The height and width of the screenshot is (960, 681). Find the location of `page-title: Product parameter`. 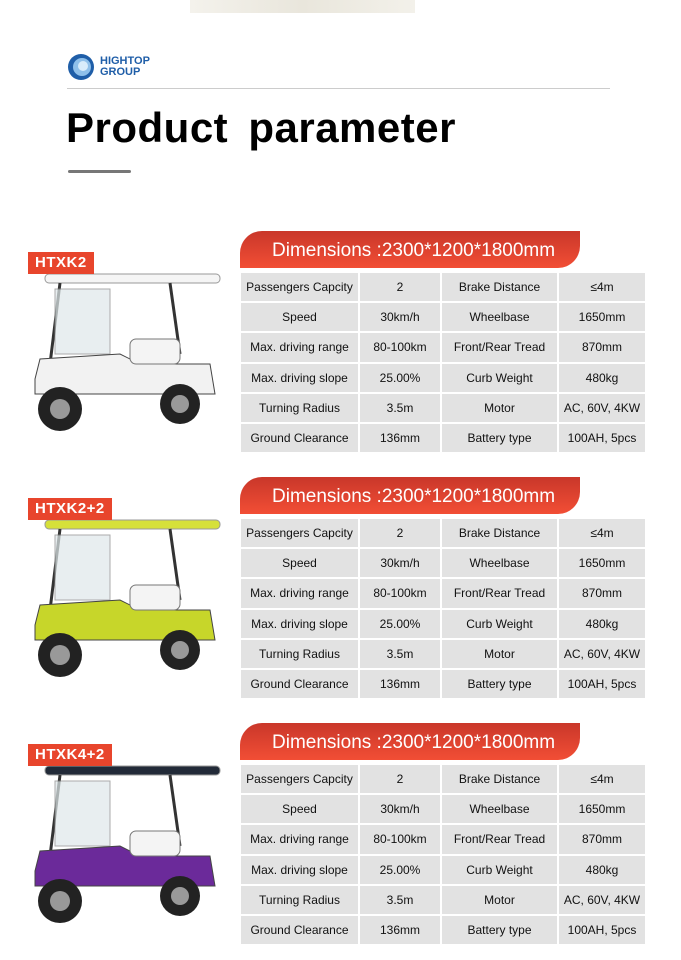

page-title: Product parameter is located at coordinates (261, 127).